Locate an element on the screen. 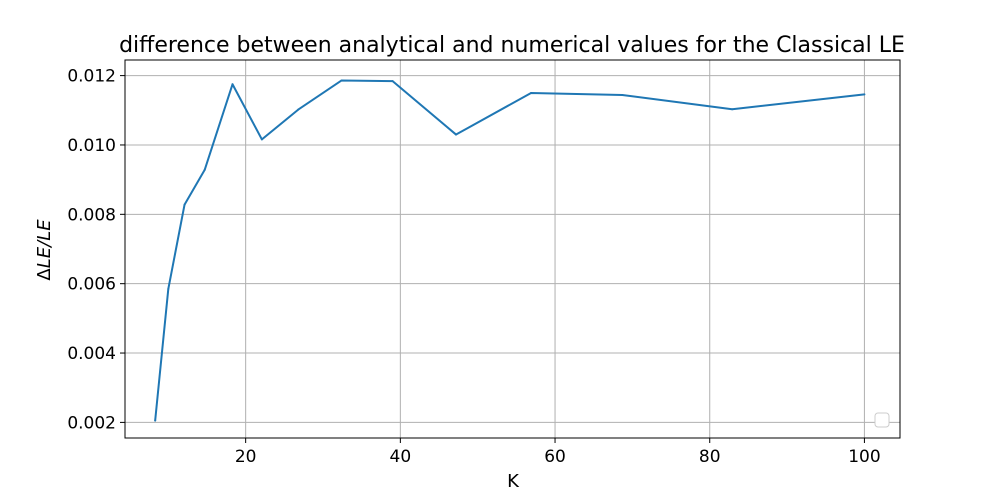 This screenshot has height=500, width=1000. y-axis-label: ΔLE/LE is located at coordinates (44, 250).